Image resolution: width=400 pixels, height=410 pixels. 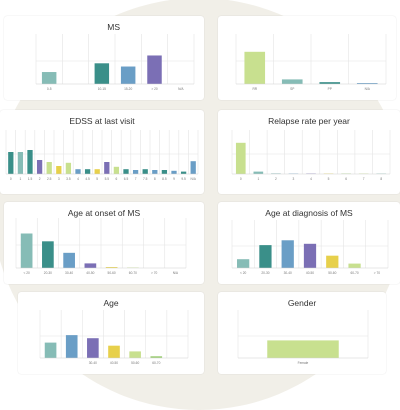 I want to click on tick-label: PP, so click(x=330, y=89).